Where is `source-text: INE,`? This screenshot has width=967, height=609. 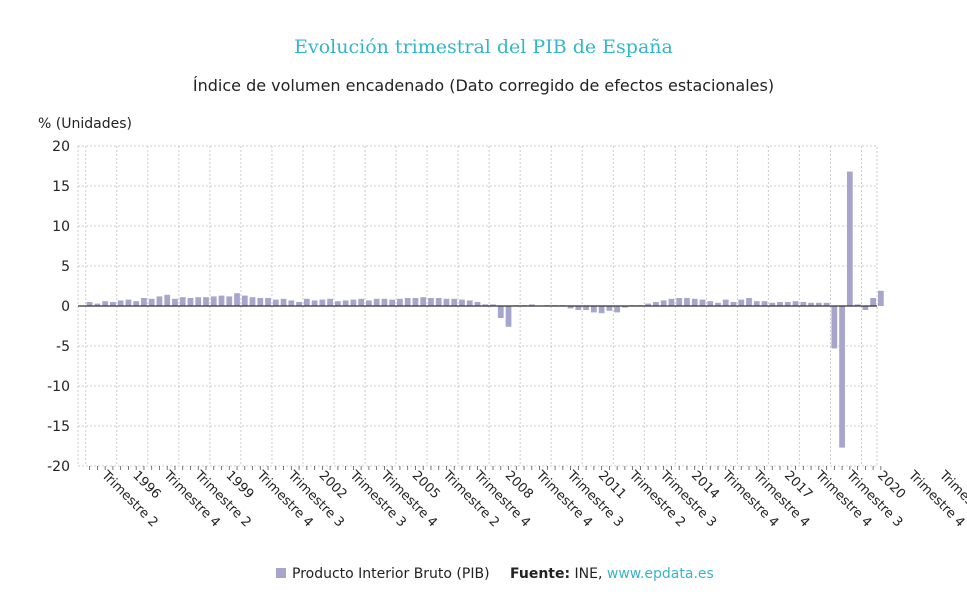 source-text: INE, is located at coordinates (588, 574).